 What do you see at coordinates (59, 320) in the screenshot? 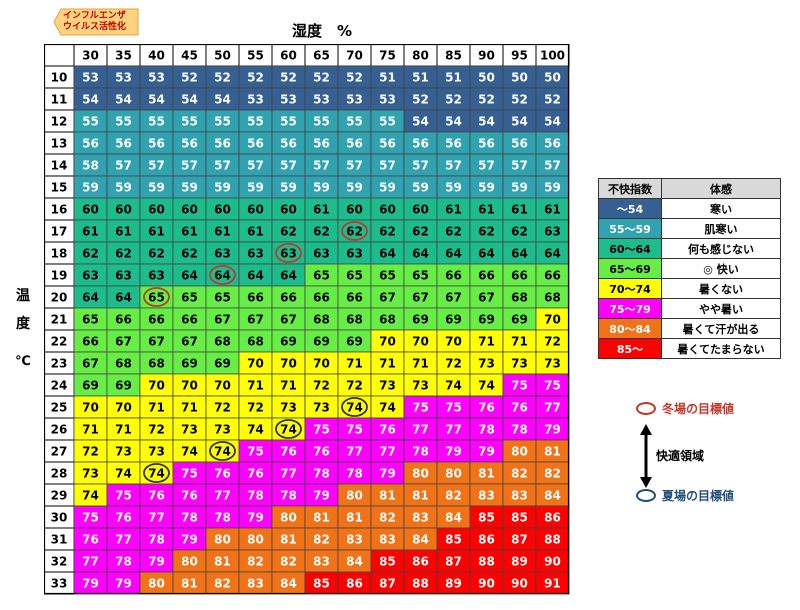
I see `temperature-tick-label: 21` at bounding box center [59, 320].